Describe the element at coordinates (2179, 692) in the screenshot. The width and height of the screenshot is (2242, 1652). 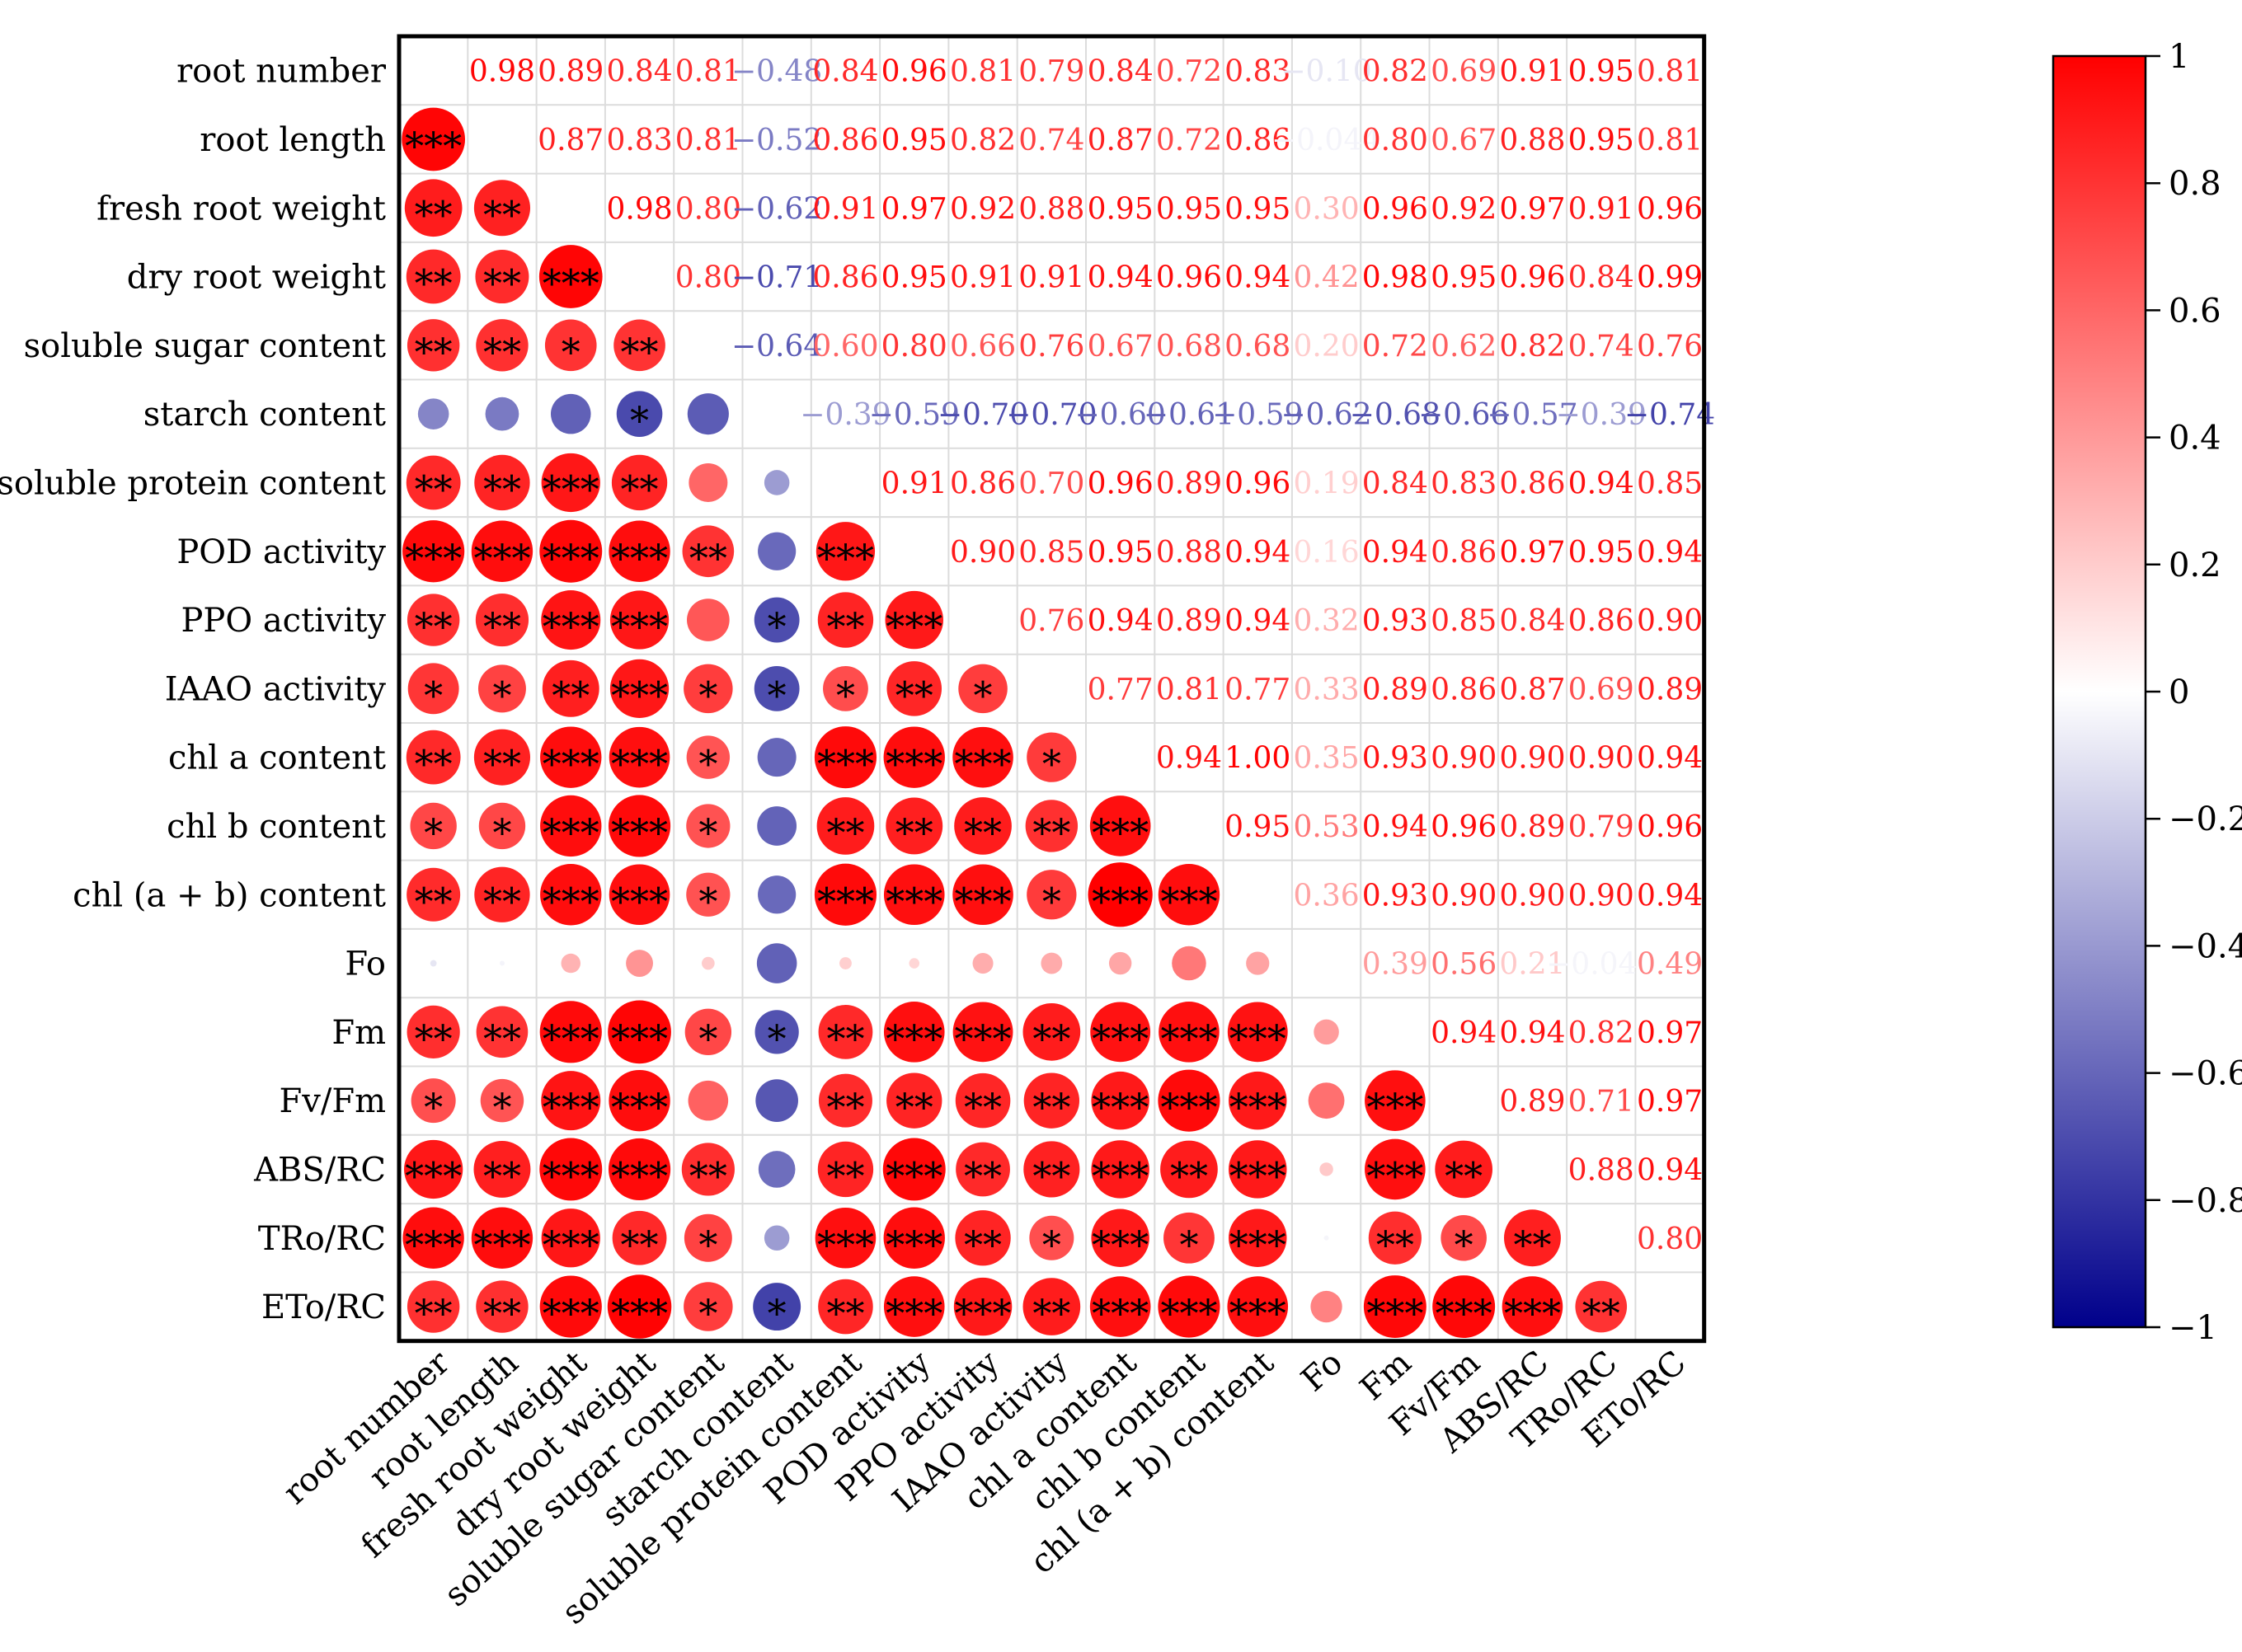
I see `colorbar-tick-label: 0` at that location.